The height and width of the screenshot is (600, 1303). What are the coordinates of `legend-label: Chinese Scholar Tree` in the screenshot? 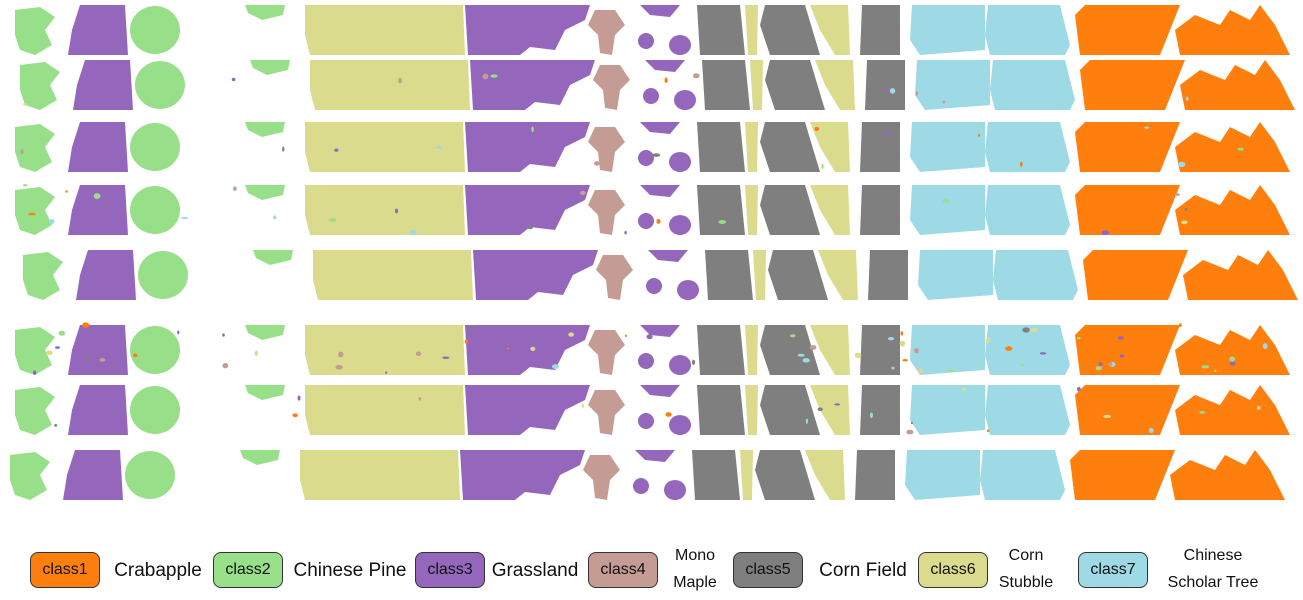 It's located at (1213, 569).